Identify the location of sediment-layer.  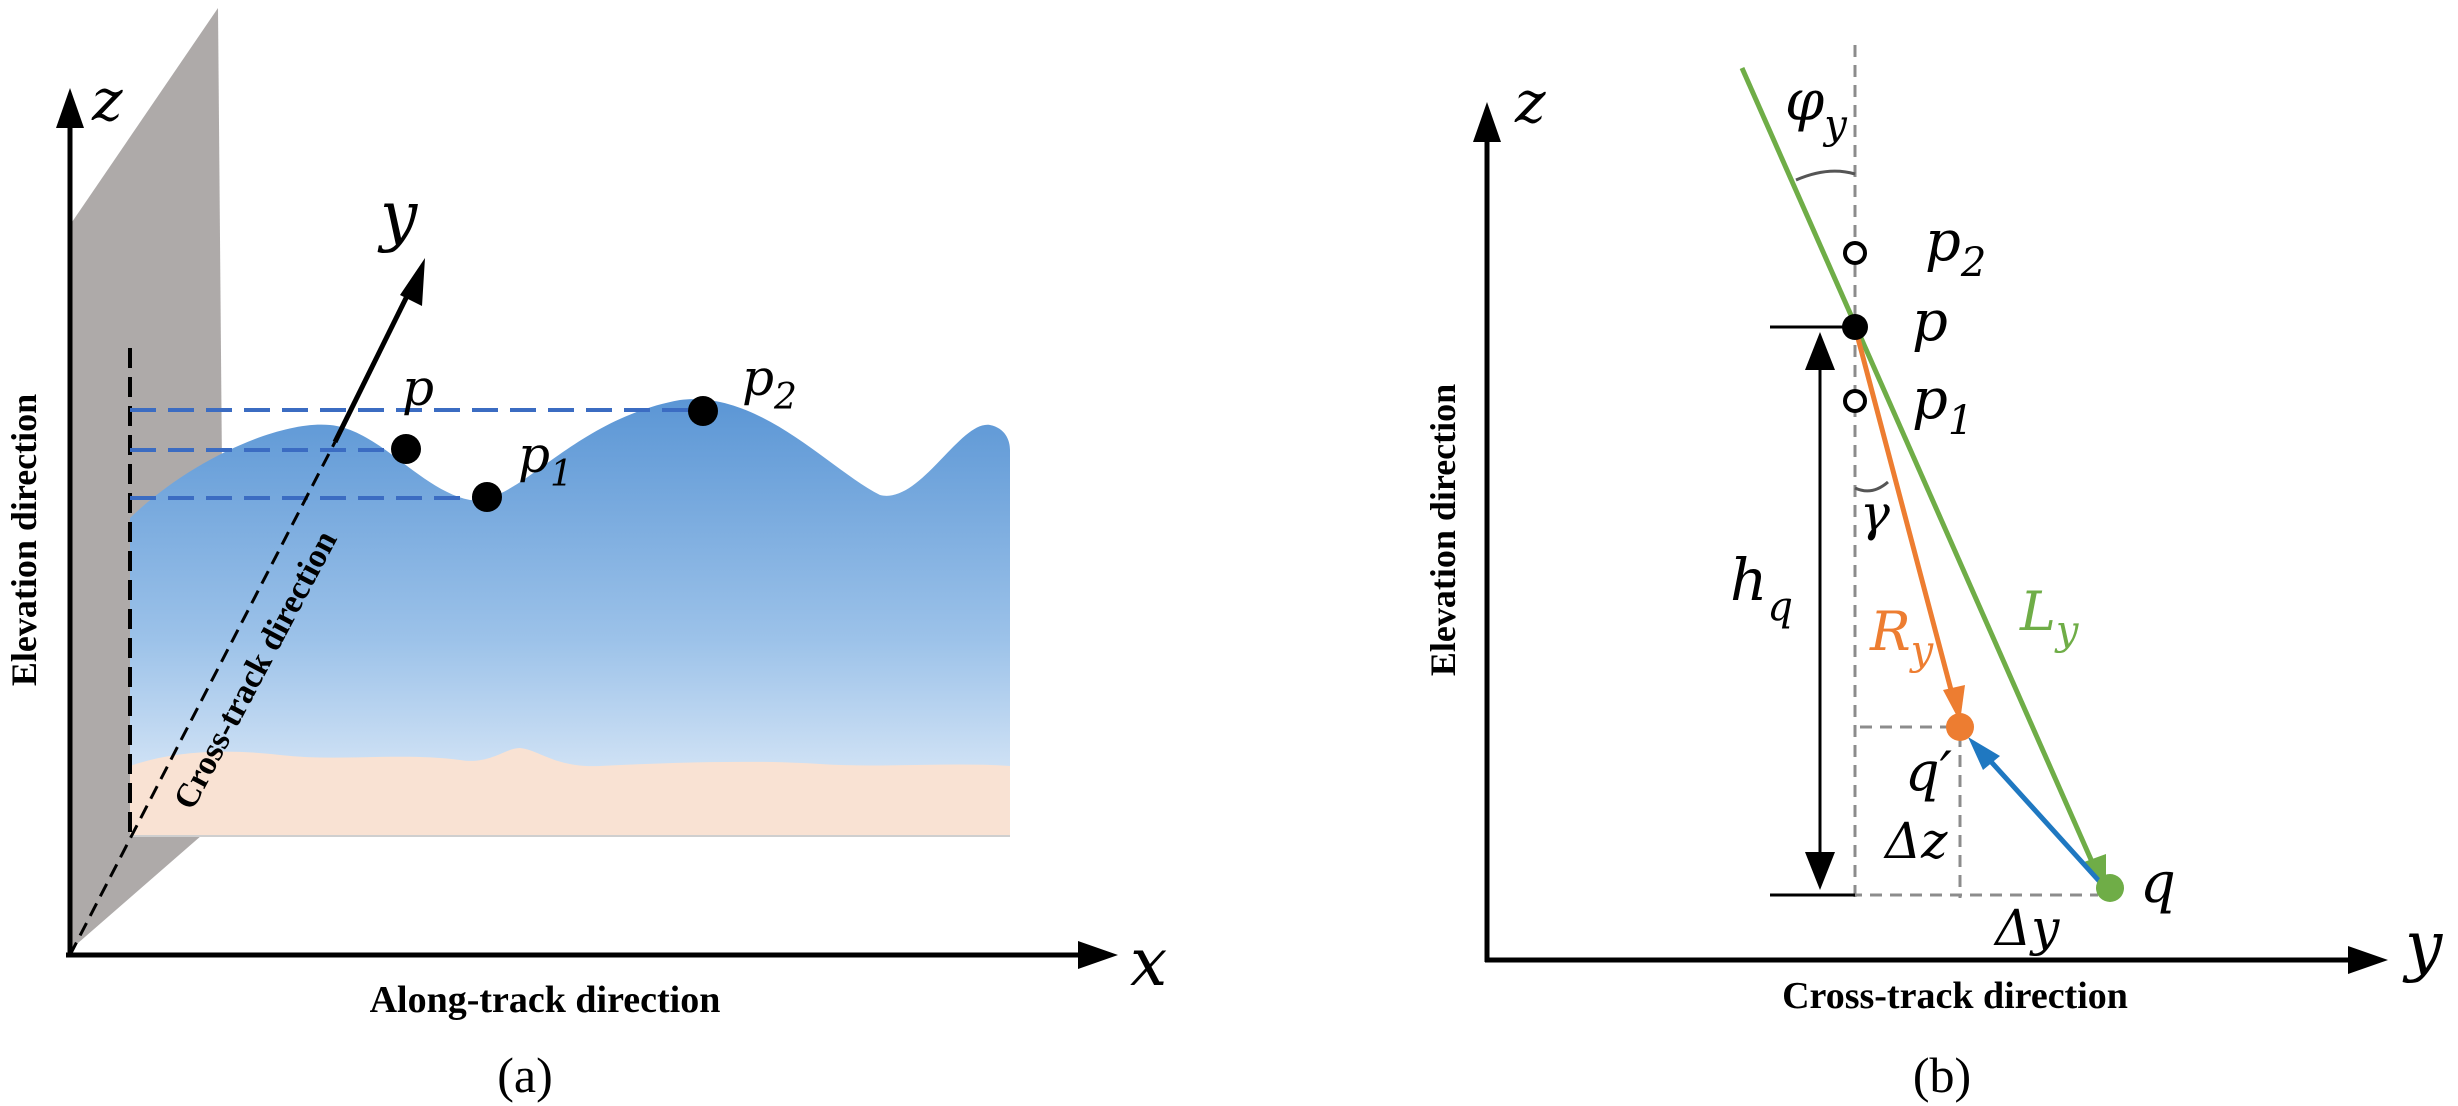
(570, 792).